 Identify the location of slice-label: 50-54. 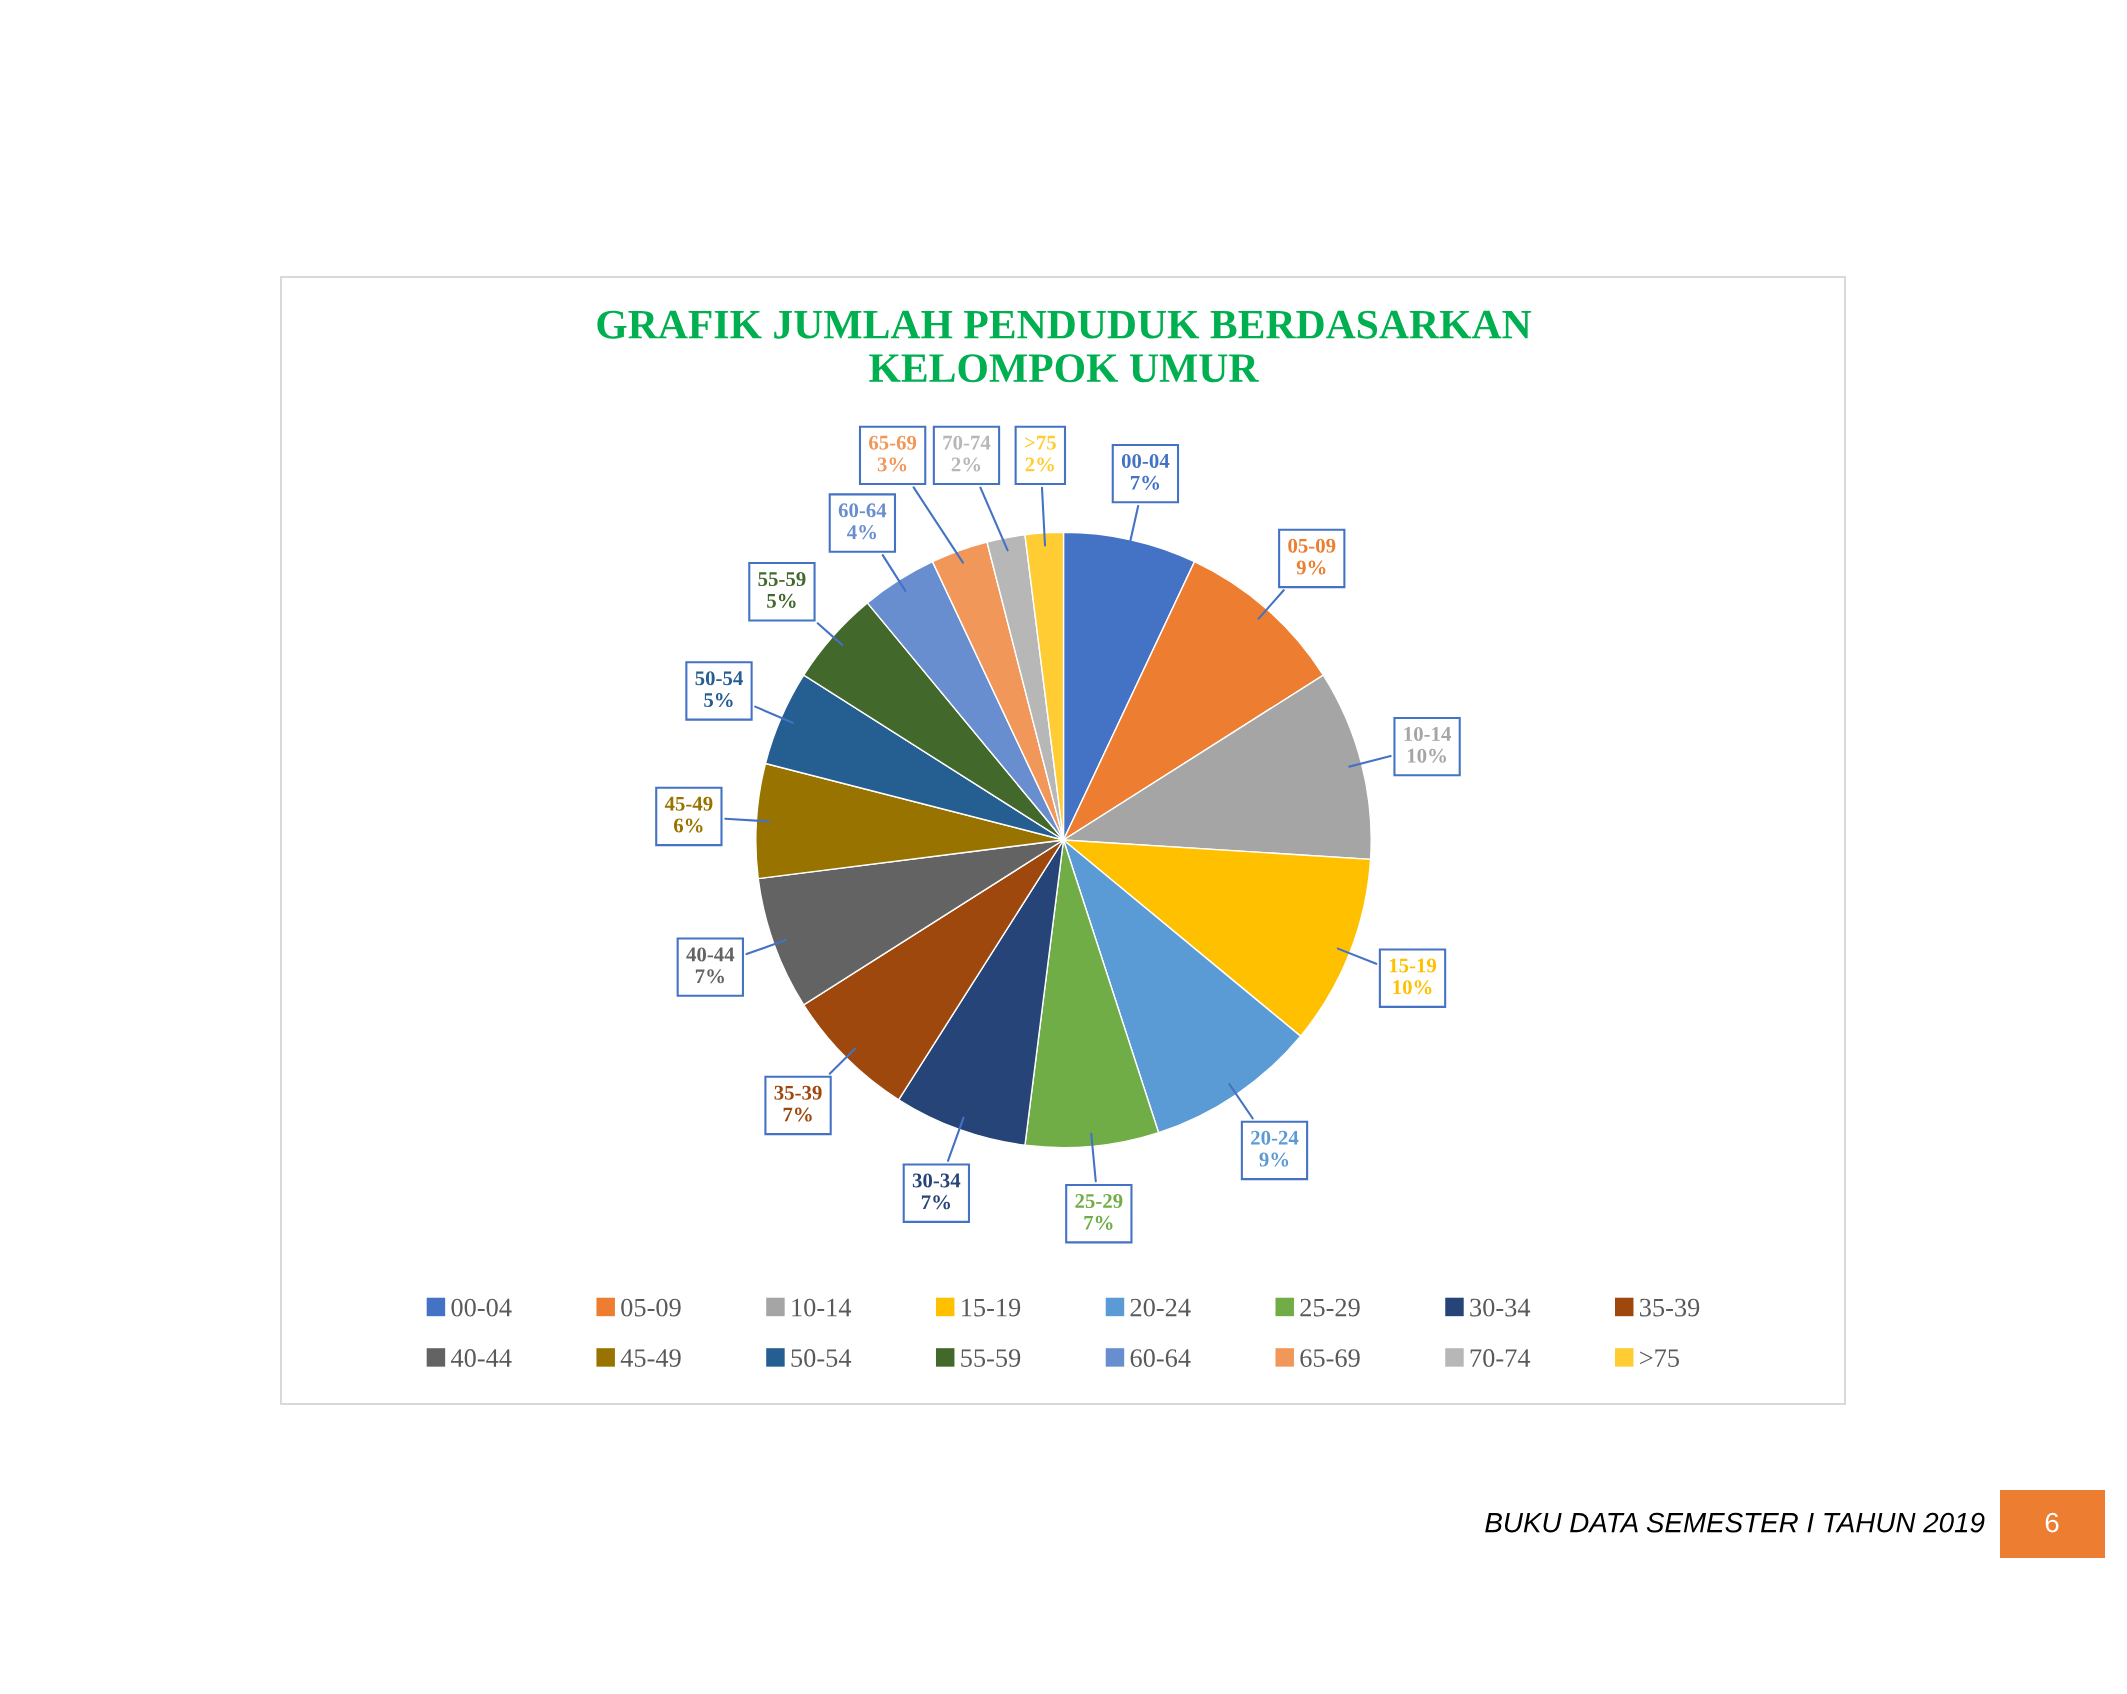
(719, 678).